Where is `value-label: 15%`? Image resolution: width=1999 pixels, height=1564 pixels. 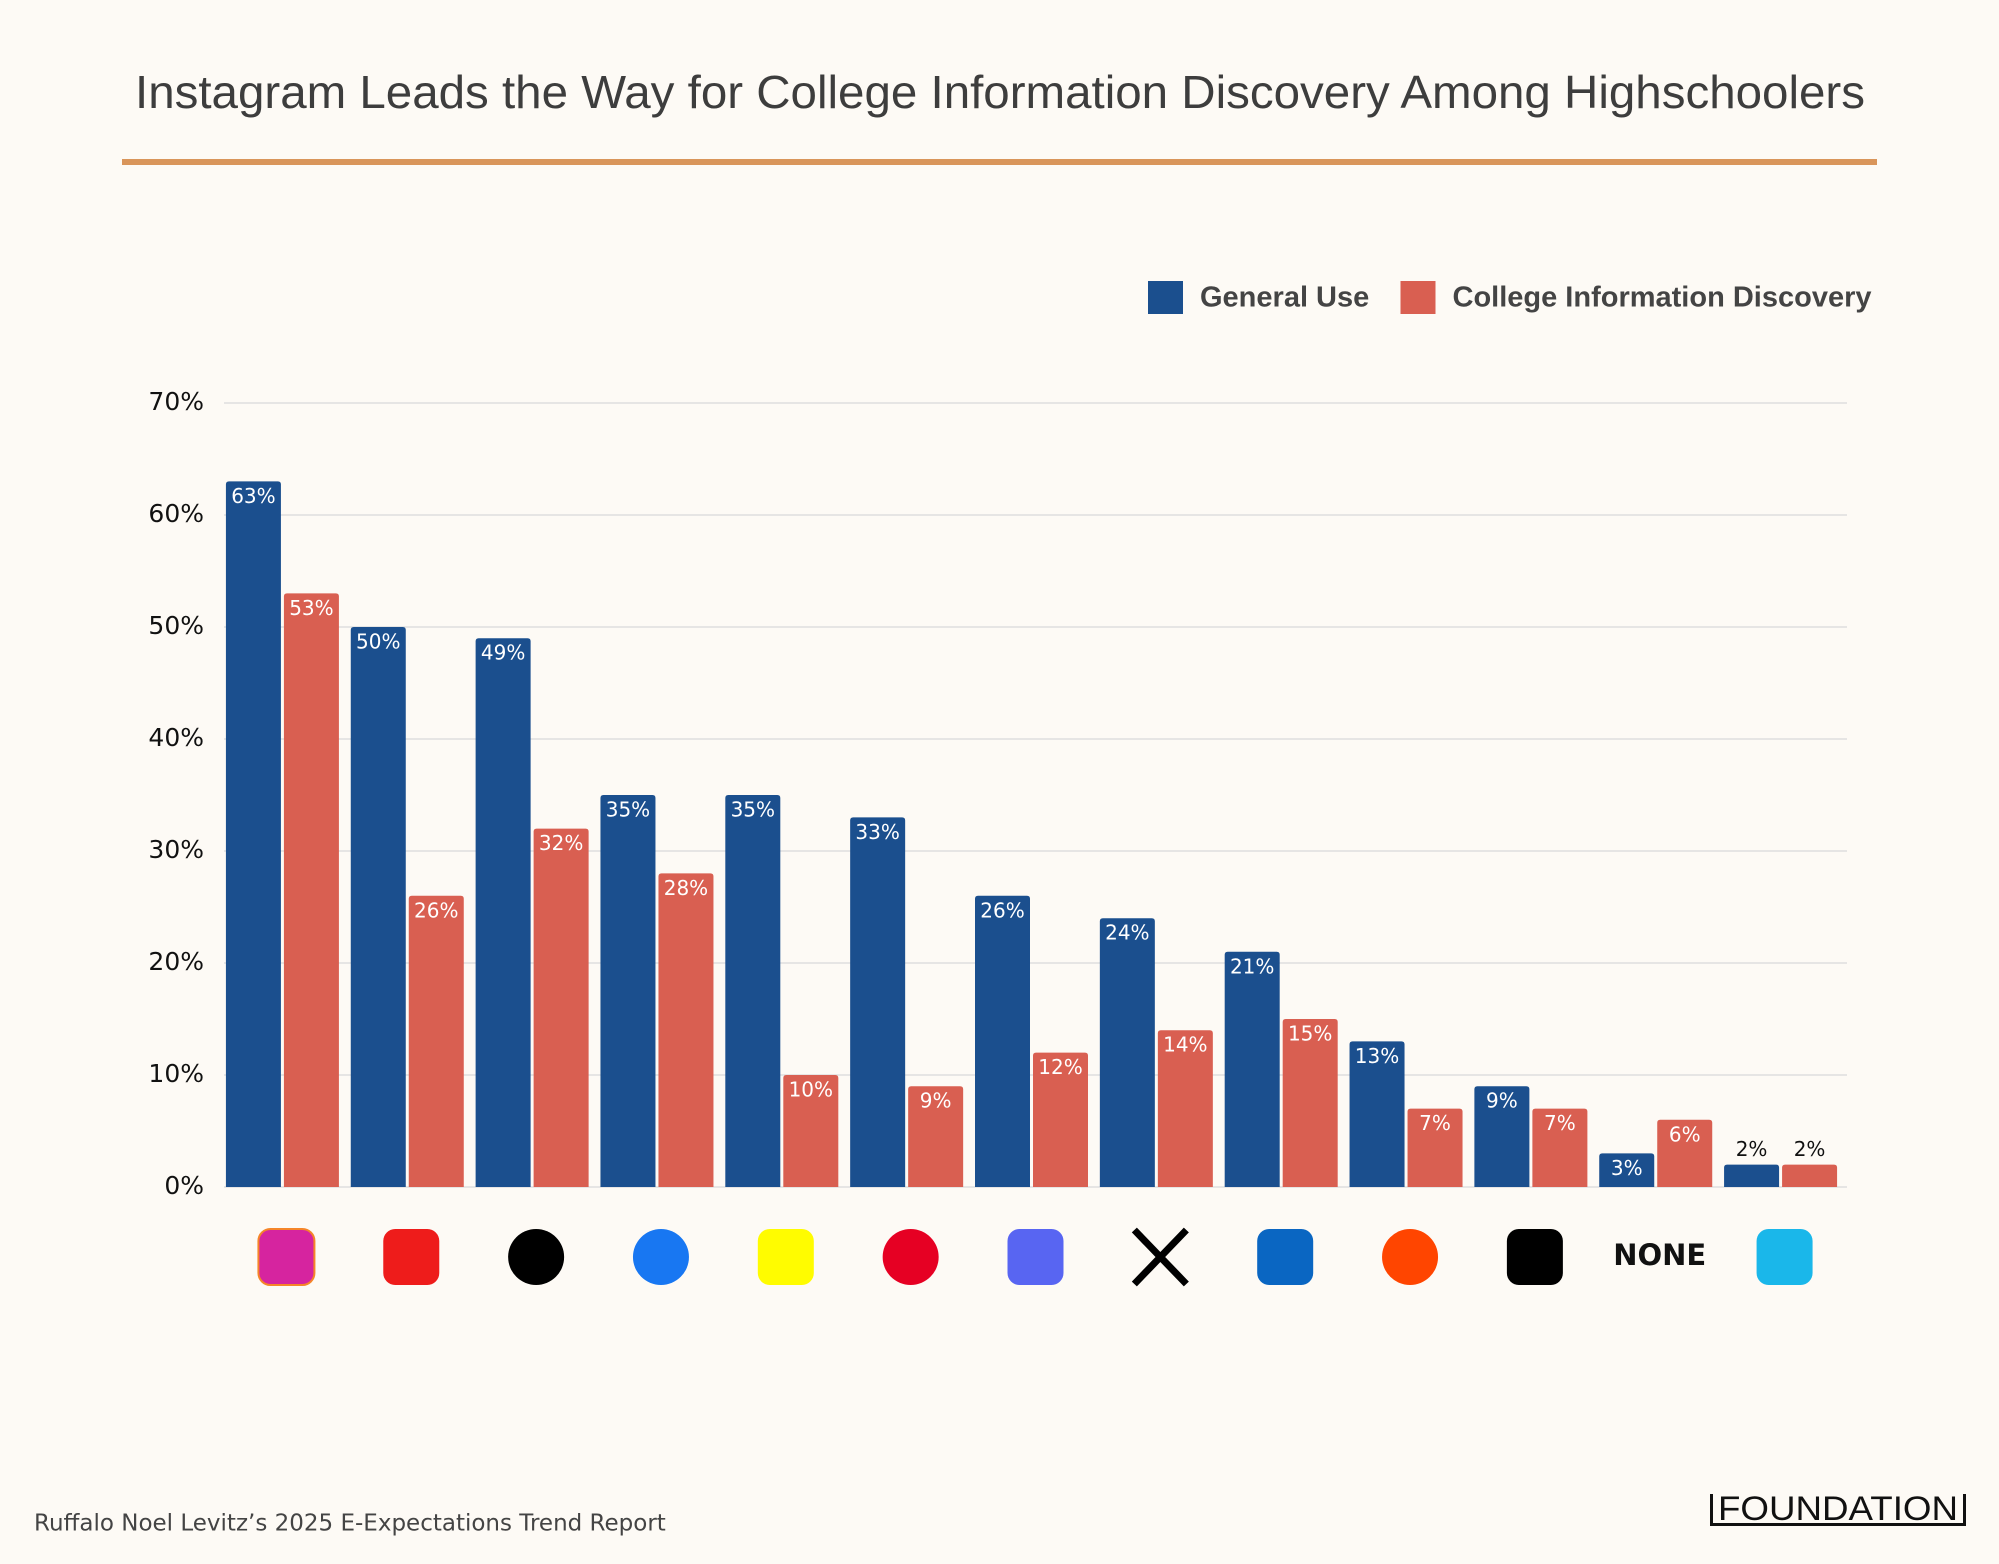 value-label: 15% is located at coordinates (1310, 1034).